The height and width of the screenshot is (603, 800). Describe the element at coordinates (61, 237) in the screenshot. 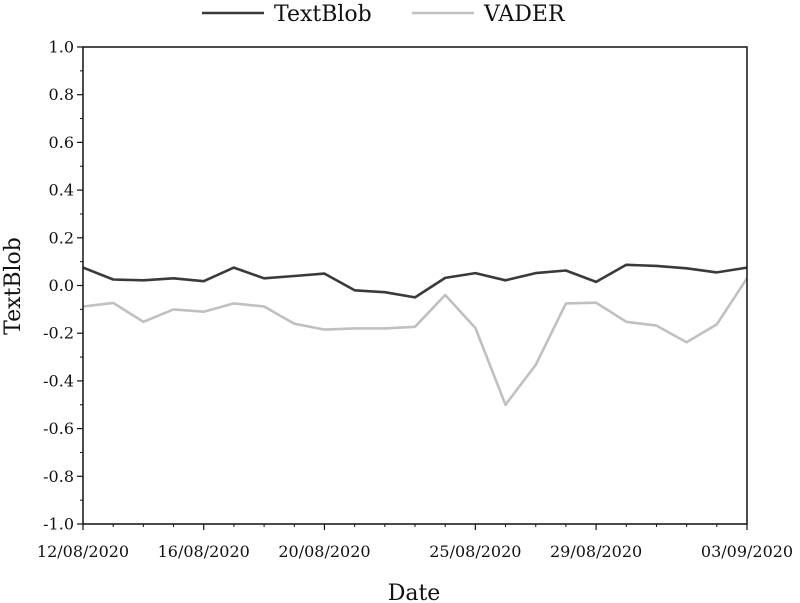

I see `y-tick-label: 0.2` at that location.